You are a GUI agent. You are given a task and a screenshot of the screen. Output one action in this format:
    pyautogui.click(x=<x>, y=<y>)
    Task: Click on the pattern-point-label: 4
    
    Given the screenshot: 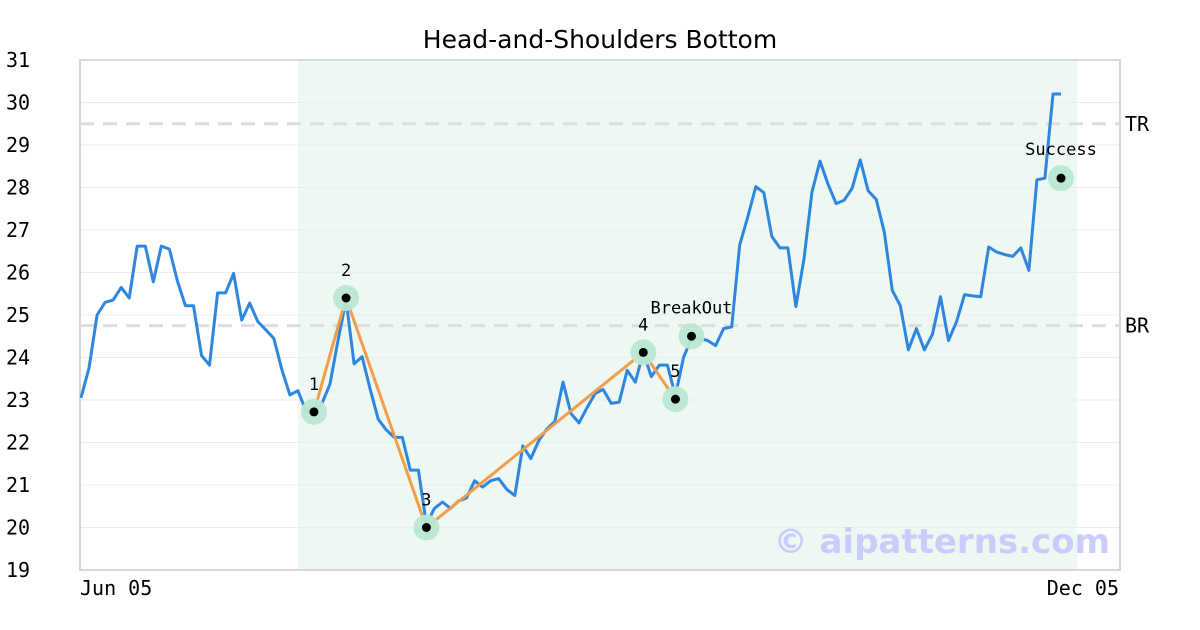 What is the action you would take?
    pyautogui.click(x=643, y=325)
    